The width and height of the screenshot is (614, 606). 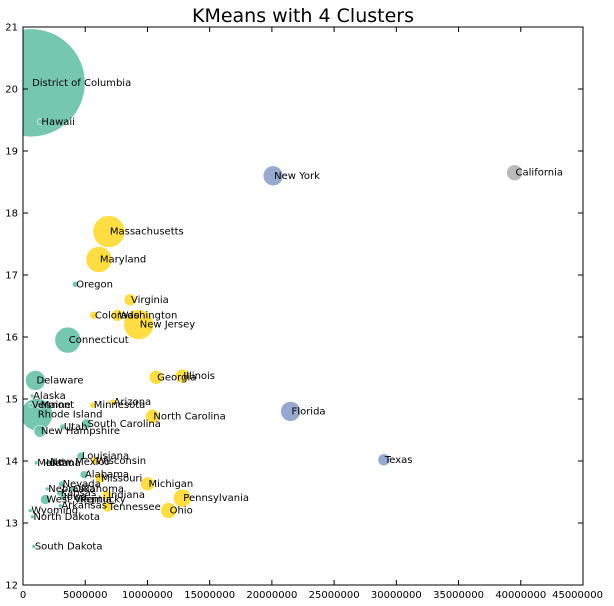 What do you see at coordinates (168, 325) in the screenshot?
I see `point-label-new-jersey: New Jersey` at bounding box center [168, 325].